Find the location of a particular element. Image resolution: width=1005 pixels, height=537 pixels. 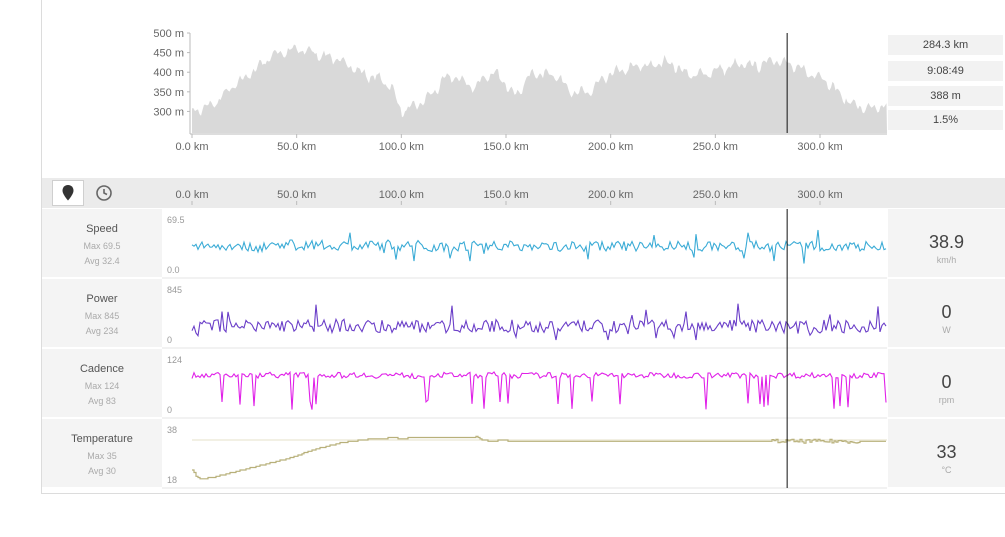

metric-unit: °C is located at coordinates (946, 470).